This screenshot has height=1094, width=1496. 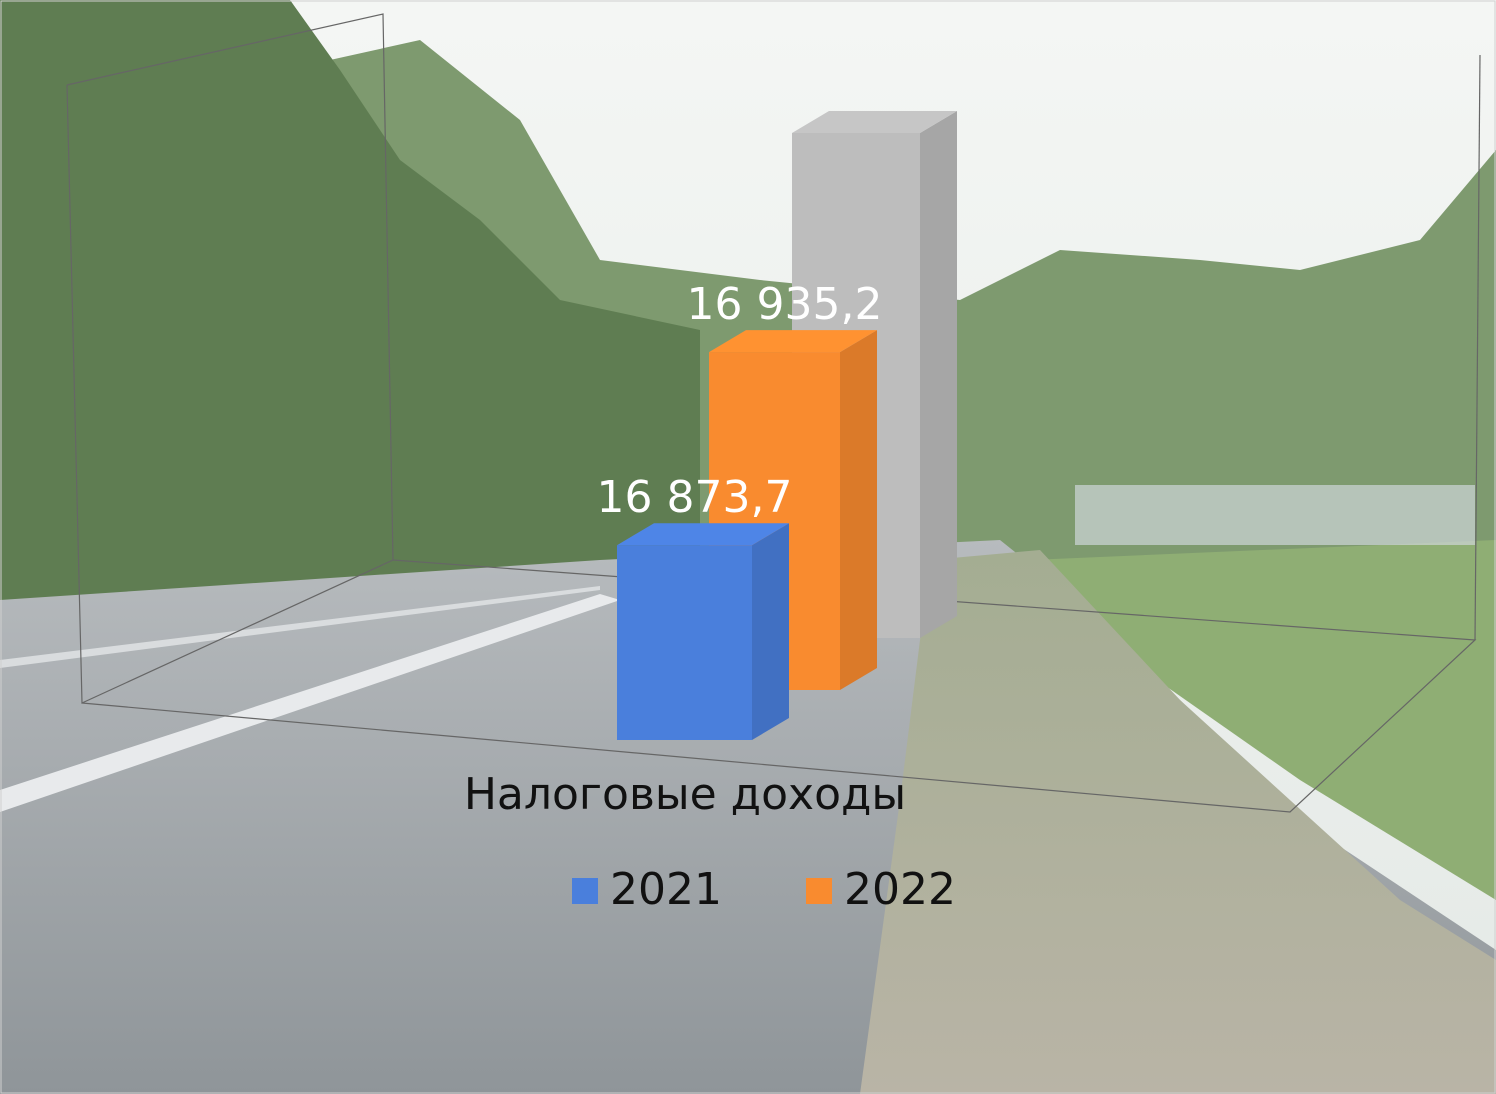 What do you see at coordinates (900, 889) in the screenshot?
I see `legend-label: 2022` at bounding box center [900, 889].